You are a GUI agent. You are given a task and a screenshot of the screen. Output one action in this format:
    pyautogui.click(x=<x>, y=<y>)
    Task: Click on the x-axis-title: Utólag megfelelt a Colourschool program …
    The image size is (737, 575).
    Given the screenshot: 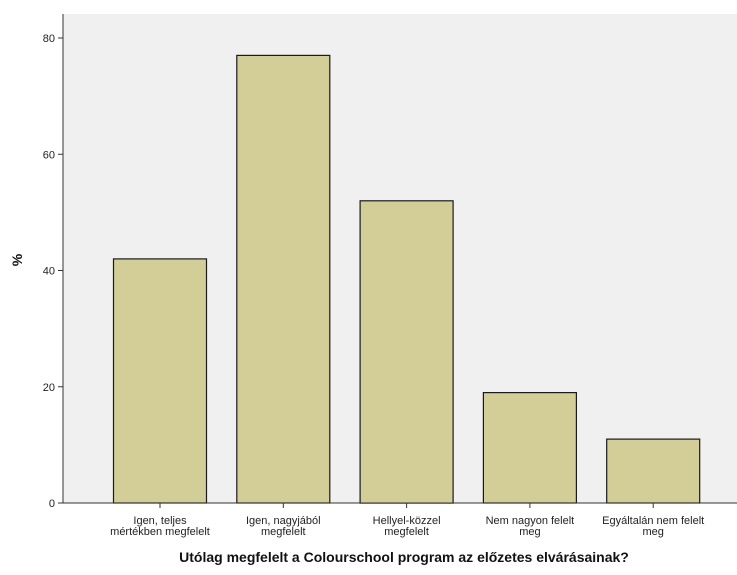 What is the action you would take?
    pyautogui.click(x=404, y=557)
    